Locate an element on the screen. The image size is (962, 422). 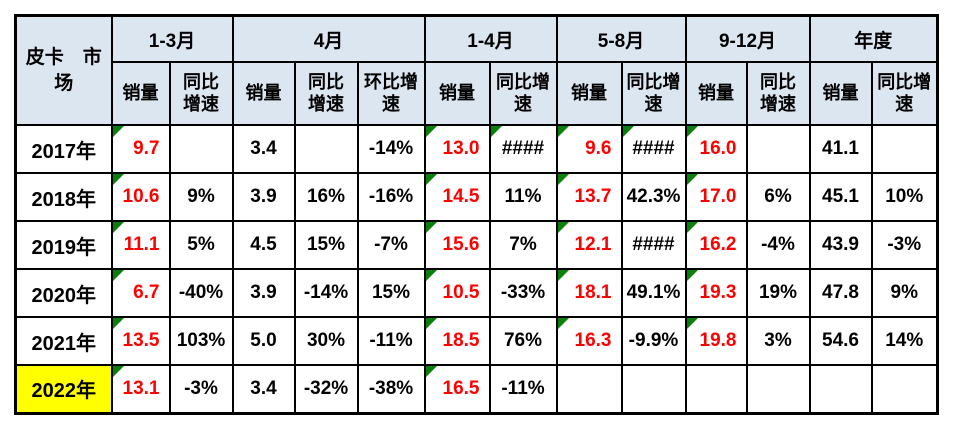
data-cell: 14.5 is located at coordinates (457, 197).